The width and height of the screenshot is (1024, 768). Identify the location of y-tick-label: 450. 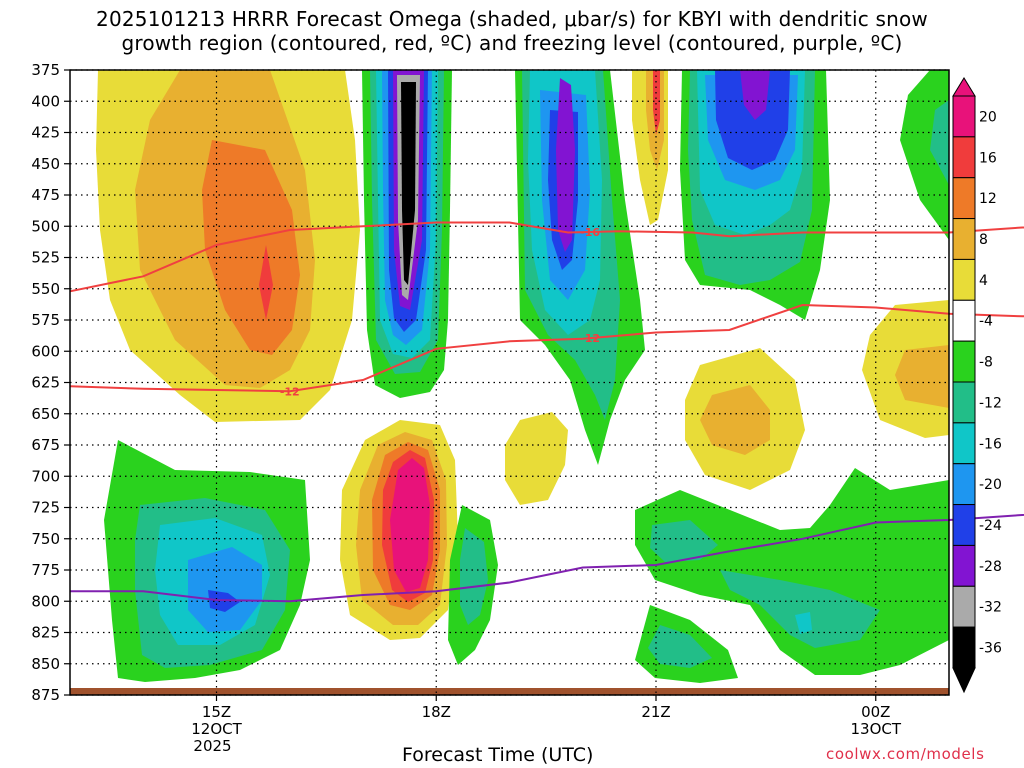
(45, 164).